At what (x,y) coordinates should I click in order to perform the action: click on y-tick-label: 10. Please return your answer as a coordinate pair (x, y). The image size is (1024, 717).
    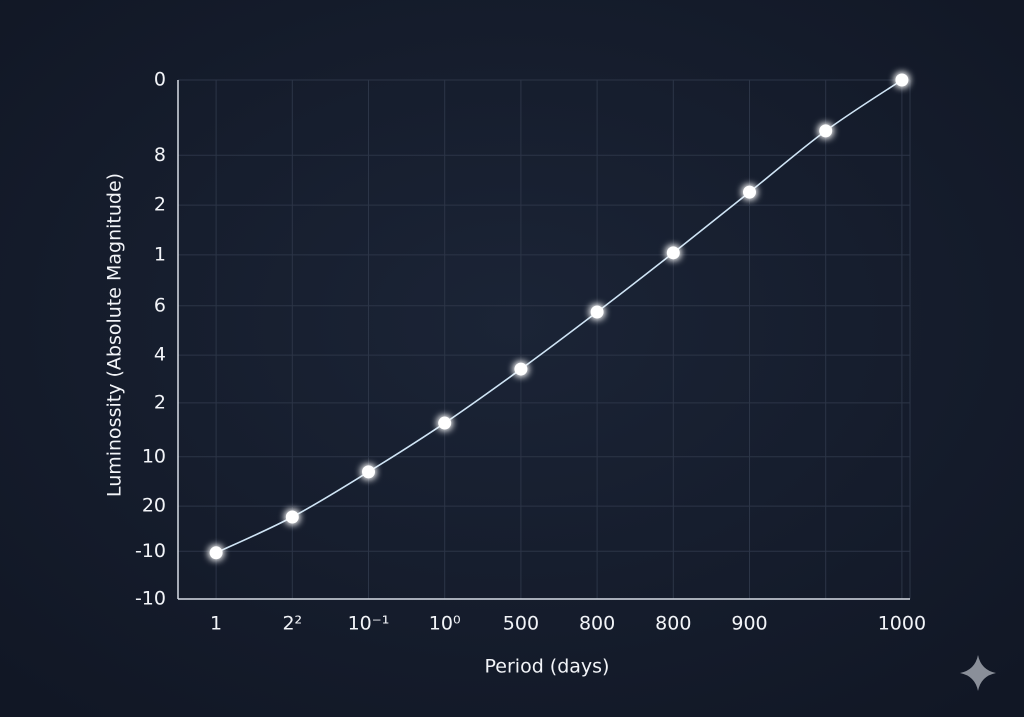
    Looking at the image, I should click on (154, 456).